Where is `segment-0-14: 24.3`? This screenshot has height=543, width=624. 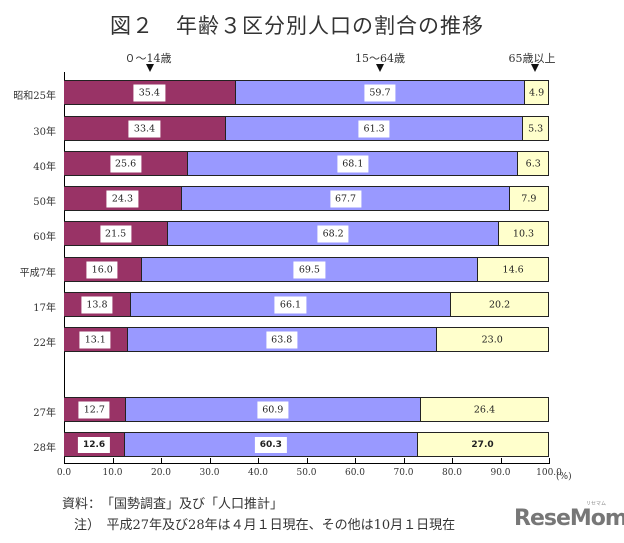 segment-0-14: 24.3 is located at coordinates (123, 198).